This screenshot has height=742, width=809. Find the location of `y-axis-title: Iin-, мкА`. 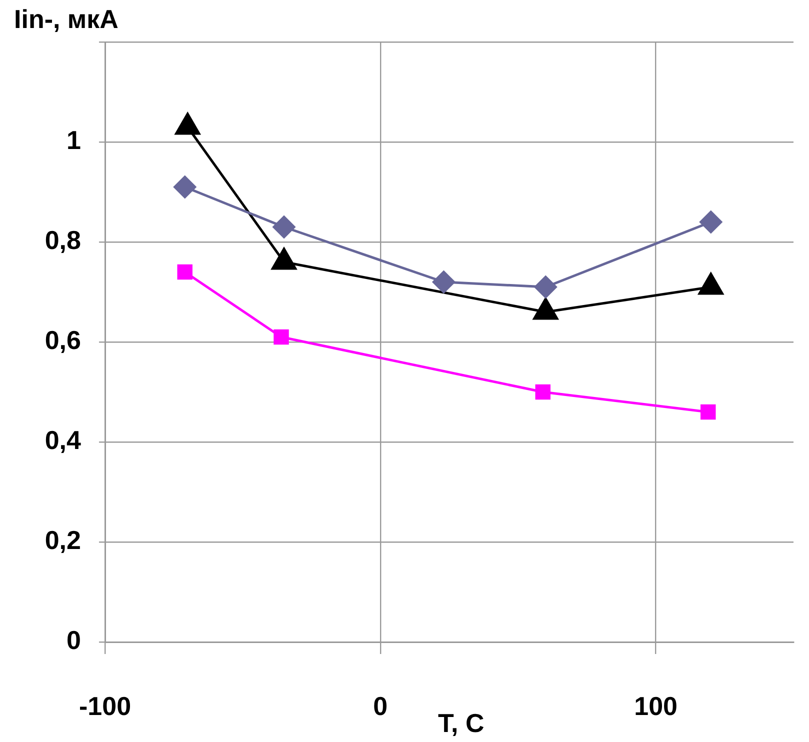

y-axis-title: Iin-, мкА is located at coordinates (66, 19).